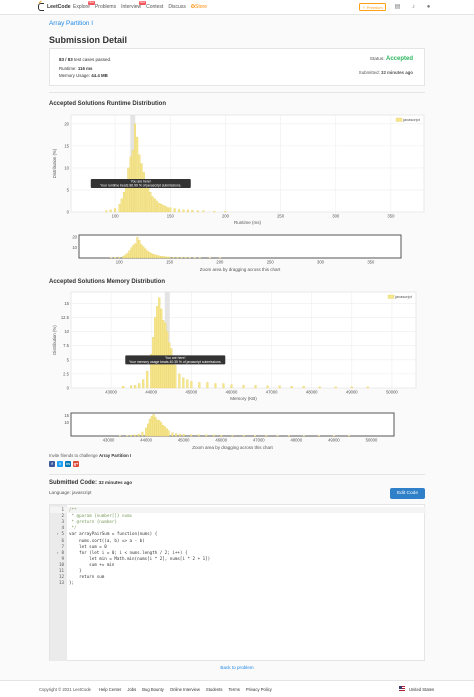 The height and width of the screenshot is (697, 474). Describe the element at coordinates (120, 262) in the screenshot. I see `x-tick-label: 100` at that location.